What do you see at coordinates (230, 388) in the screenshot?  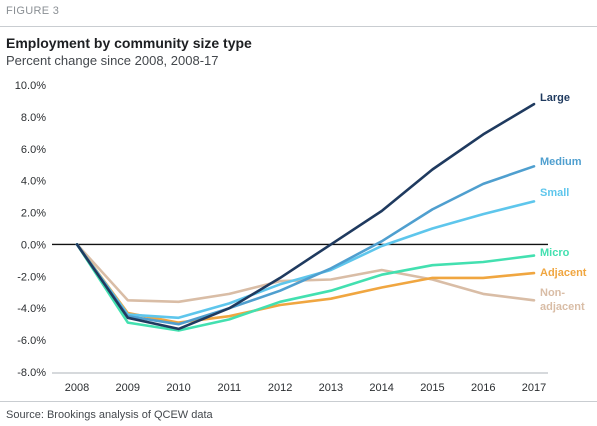 I see `x-tick-label: 2011` at bounding box center [230, 388].